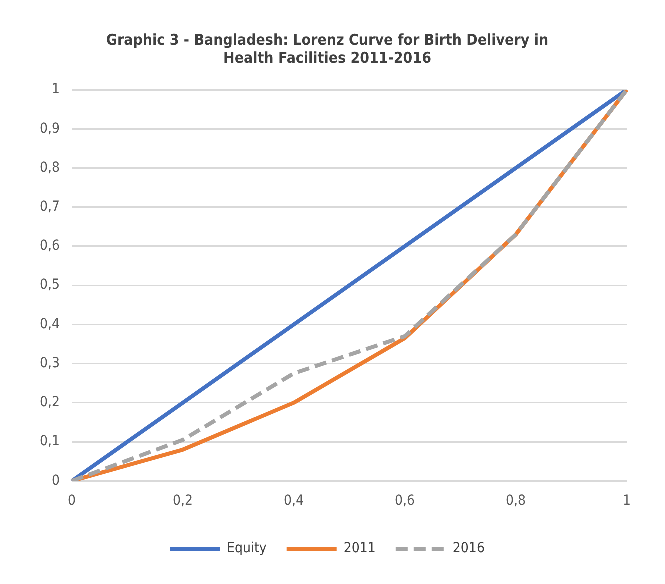 Image resolution: width=665 pixels, height=584 pixels. What do you see at coordinates (50, 168) in the screenshot?
I see `y-tick-label: 0,8` at bounding box center [50, 168].